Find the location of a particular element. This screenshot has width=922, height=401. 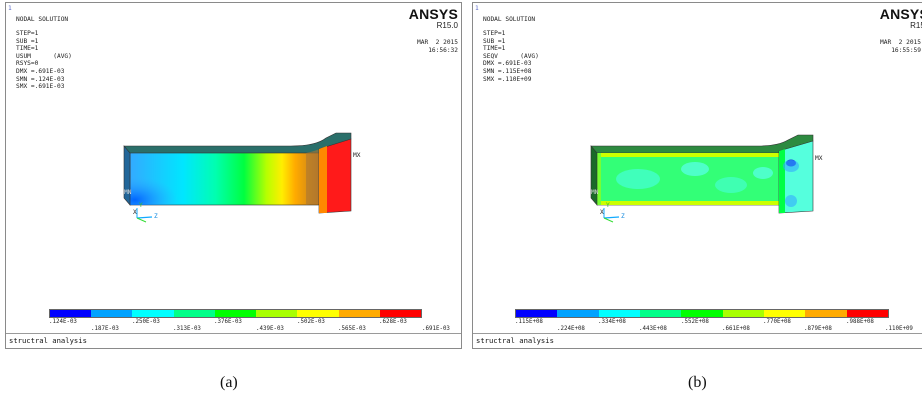

legend-label: .661E+08 is located at coordinates (736, 329).